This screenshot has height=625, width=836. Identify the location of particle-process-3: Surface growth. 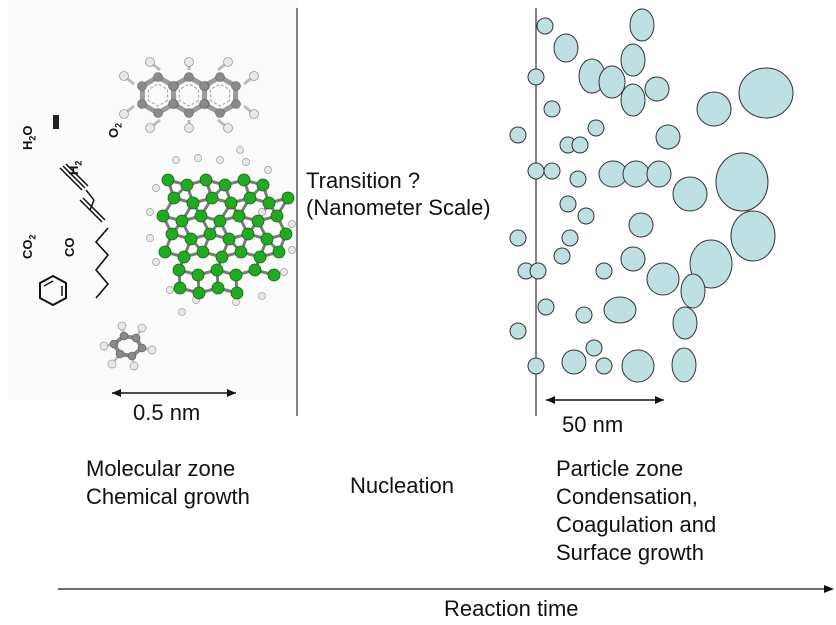
(630, 552).